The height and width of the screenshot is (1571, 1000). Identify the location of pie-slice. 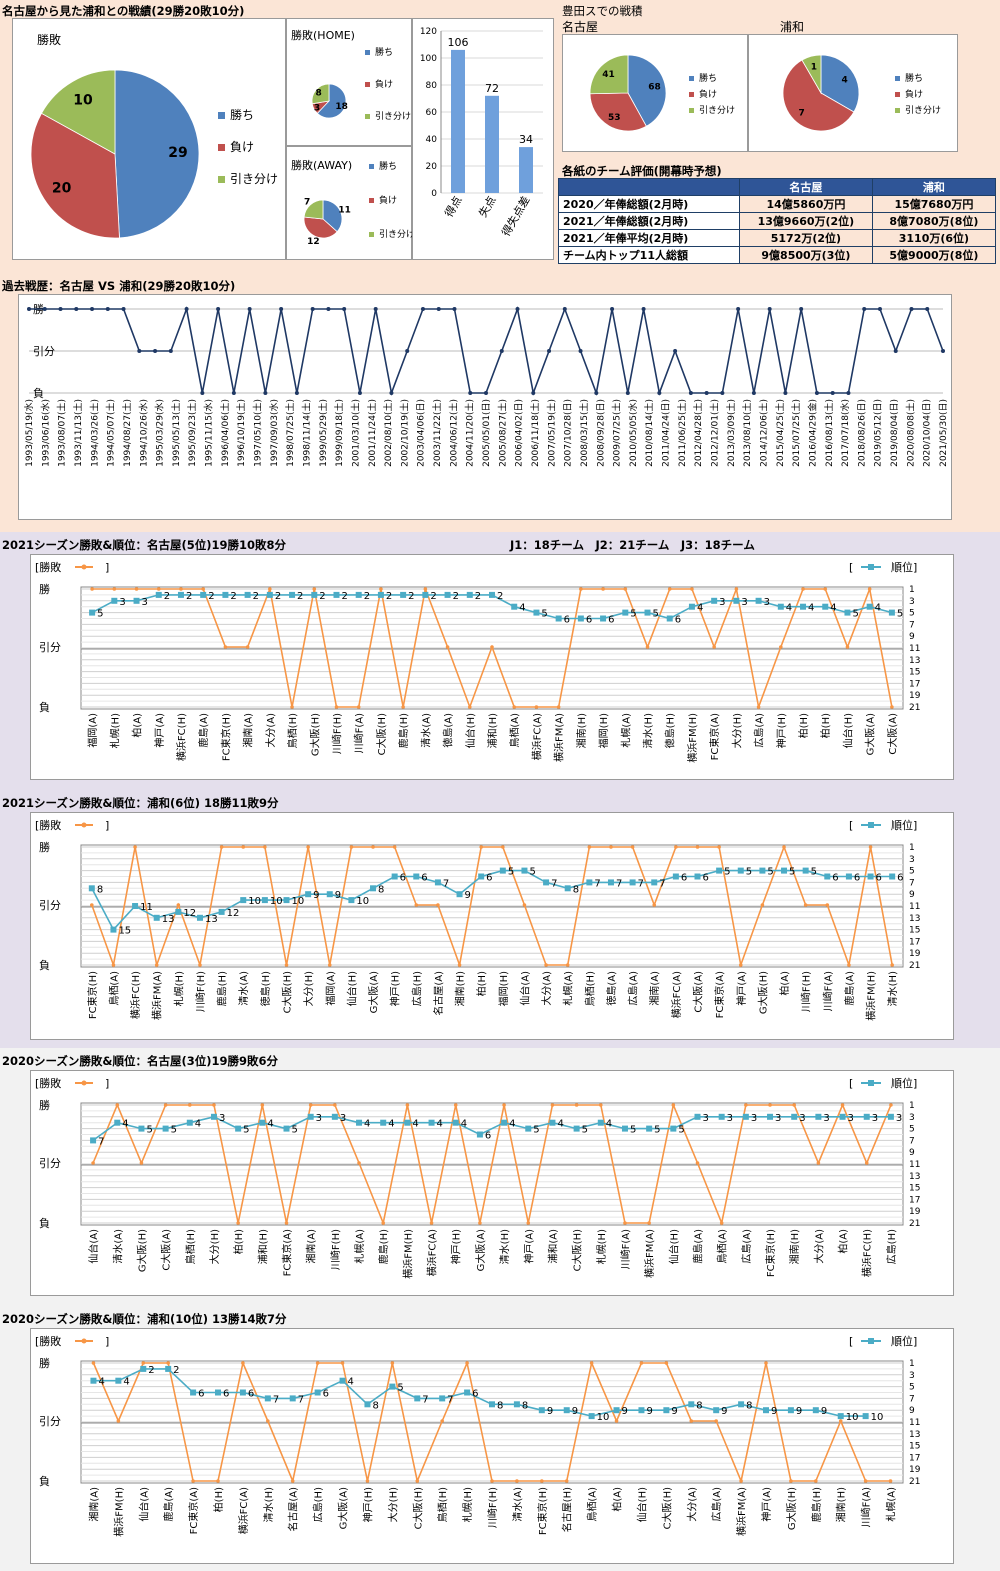
(320, 227).